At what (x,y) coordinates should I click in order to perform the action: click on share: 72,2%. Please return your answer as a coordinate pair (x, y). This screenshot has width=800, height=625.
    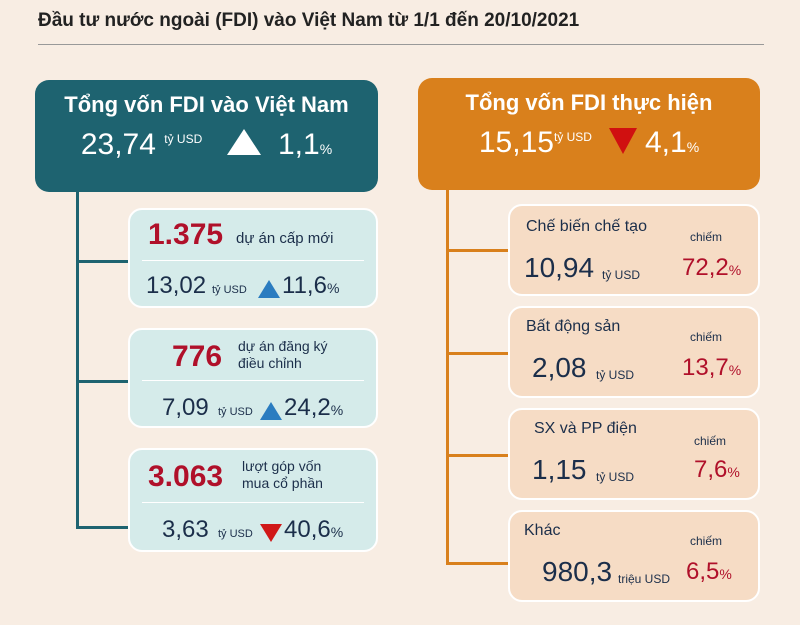
    Looking at the image, I should click on (712, 267).